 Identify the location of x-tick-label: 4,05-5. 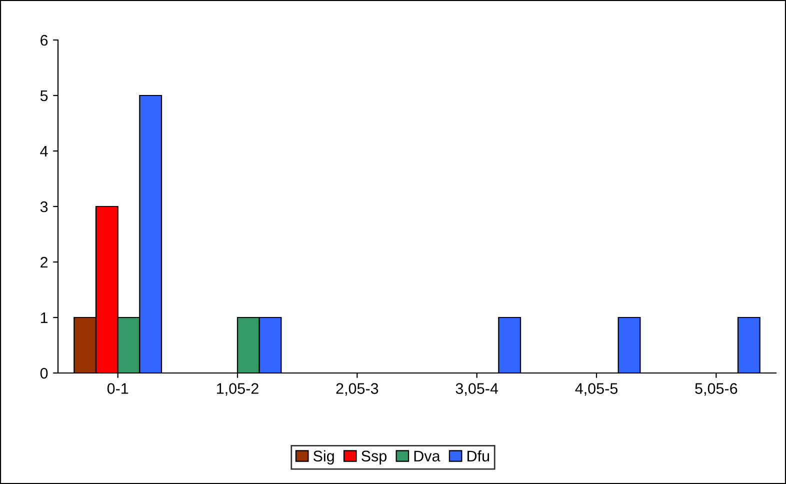
(596, 389).